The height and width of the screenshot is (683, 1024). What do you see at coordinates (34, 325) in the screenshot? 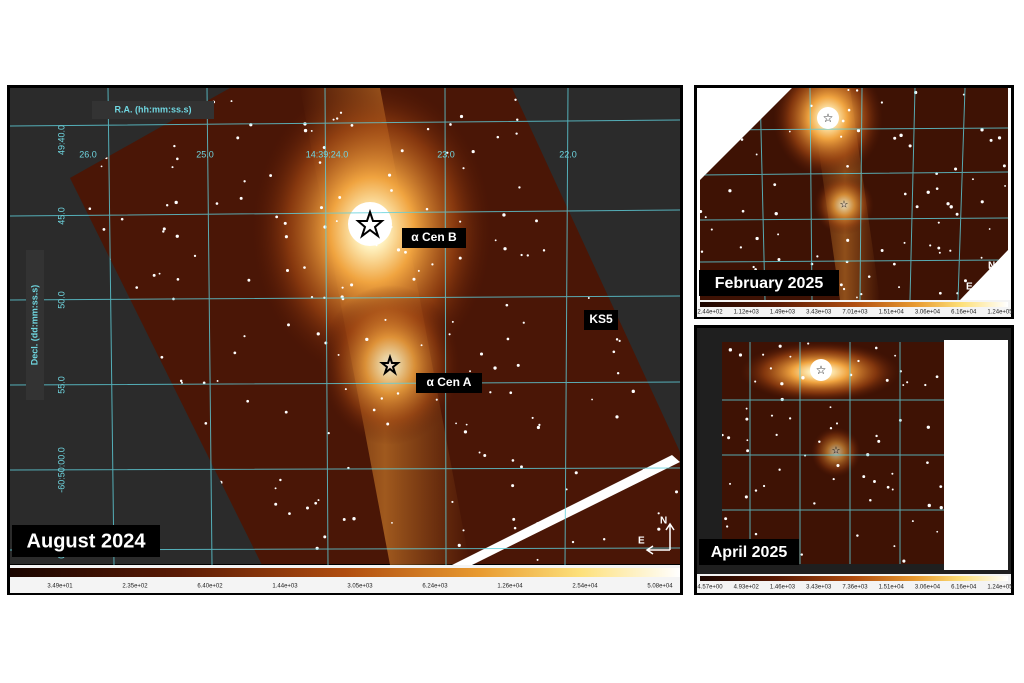
I see `dec-axis-label: Decl. (dd:mm:ss.s)` at bounding box center [34, 325].